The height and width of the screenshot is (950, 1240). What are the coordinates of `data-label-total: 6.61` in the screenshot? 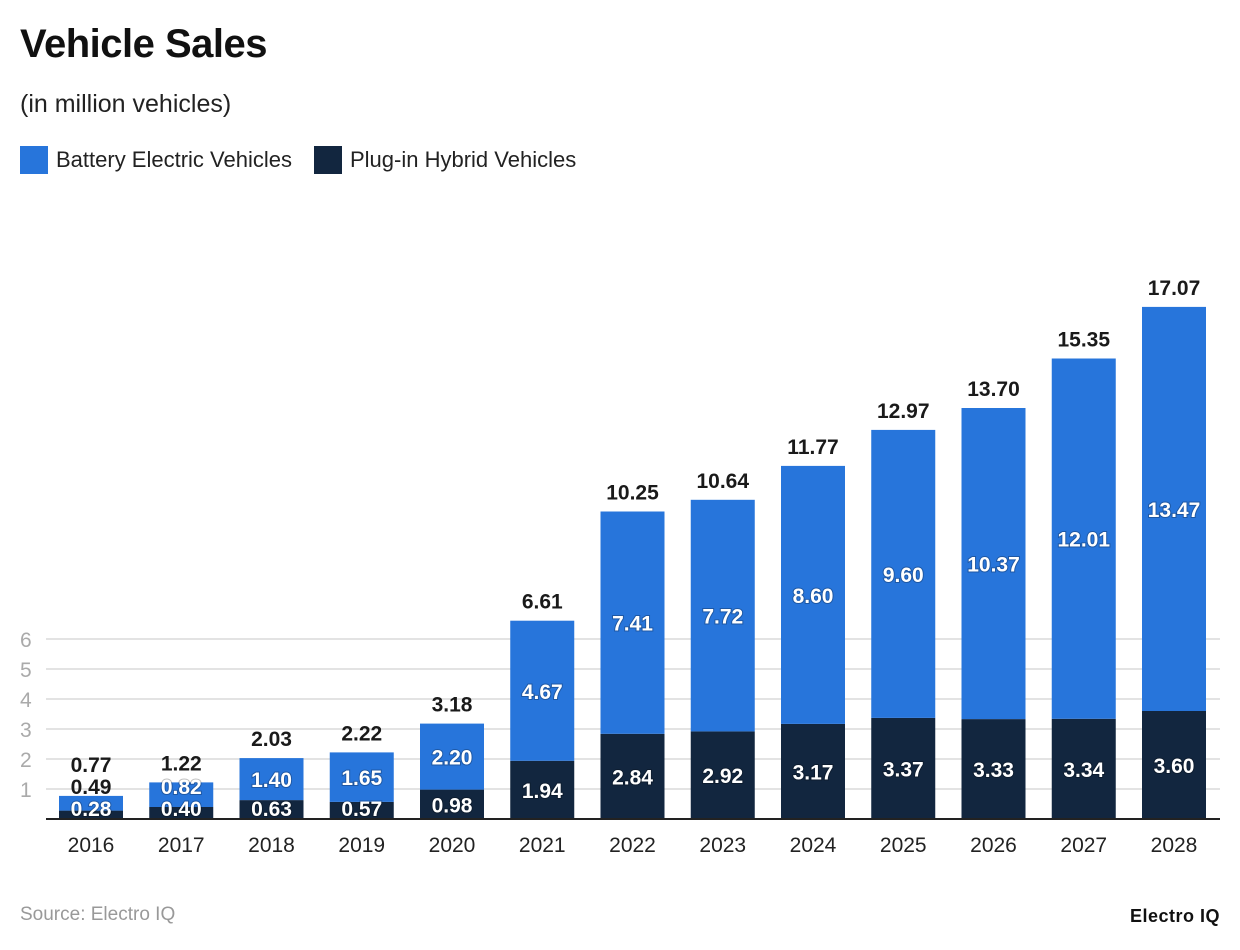 It's located at (542, 602).